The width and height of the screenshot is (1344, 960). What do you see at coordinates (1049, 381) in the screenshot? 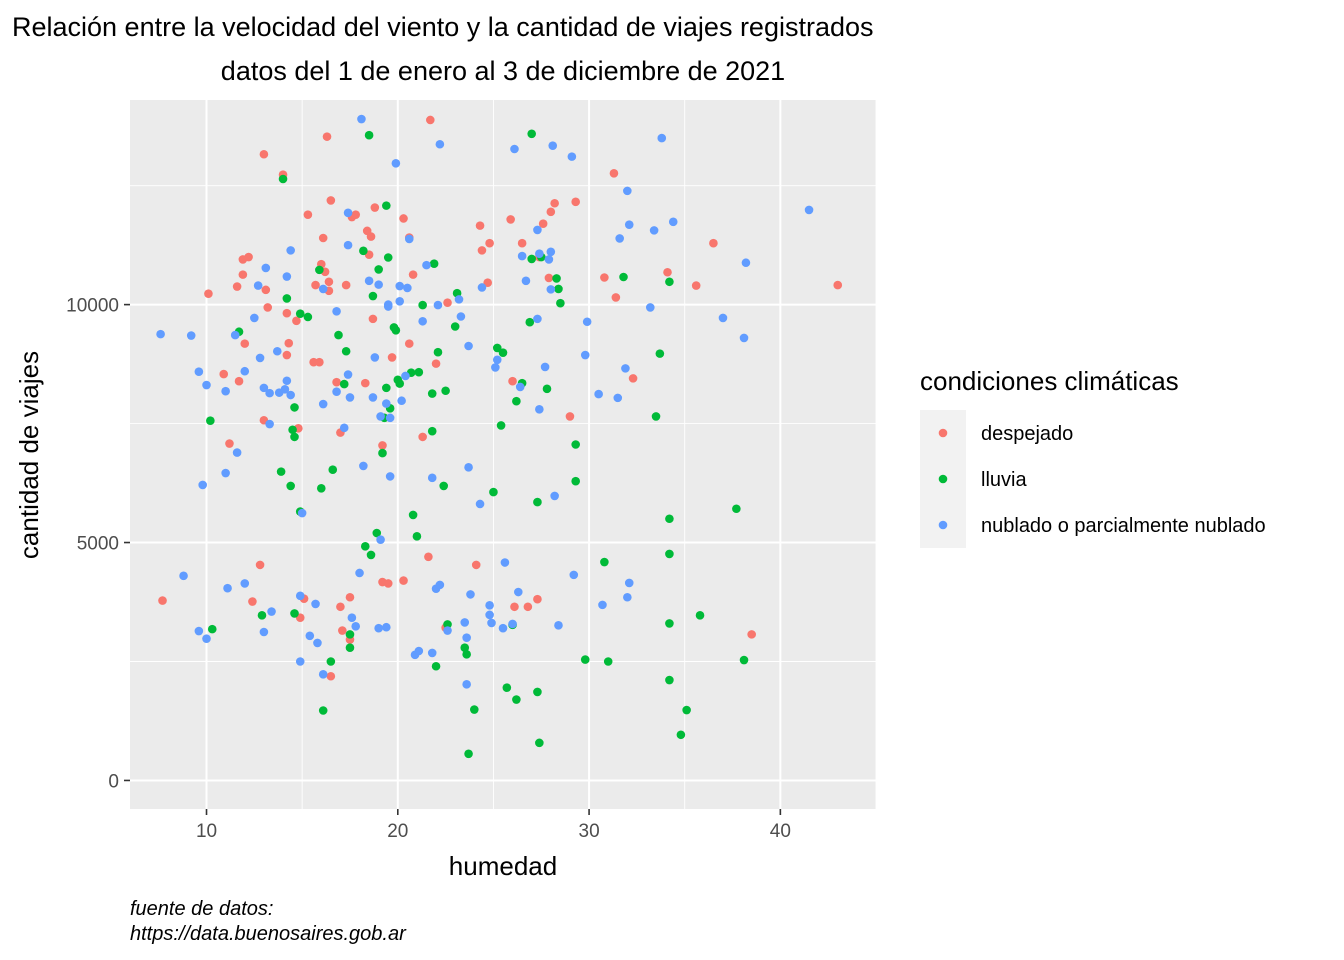
I see `legend-title: condiciones climáticas` at bounding box center [1049, 381].